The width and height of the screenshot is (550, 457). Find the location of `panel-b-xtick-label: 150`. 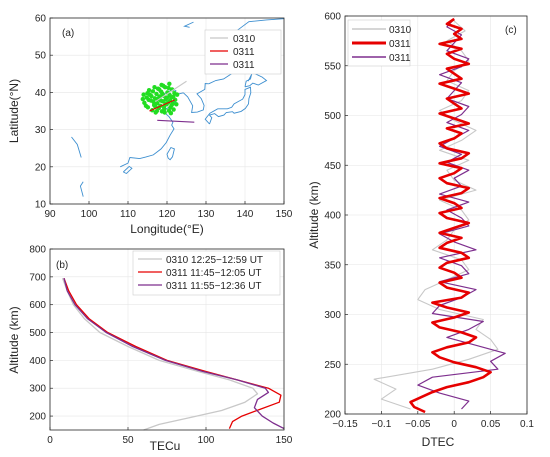

panel-b-xtick-label: 150 is located at coordinates (284, 440).